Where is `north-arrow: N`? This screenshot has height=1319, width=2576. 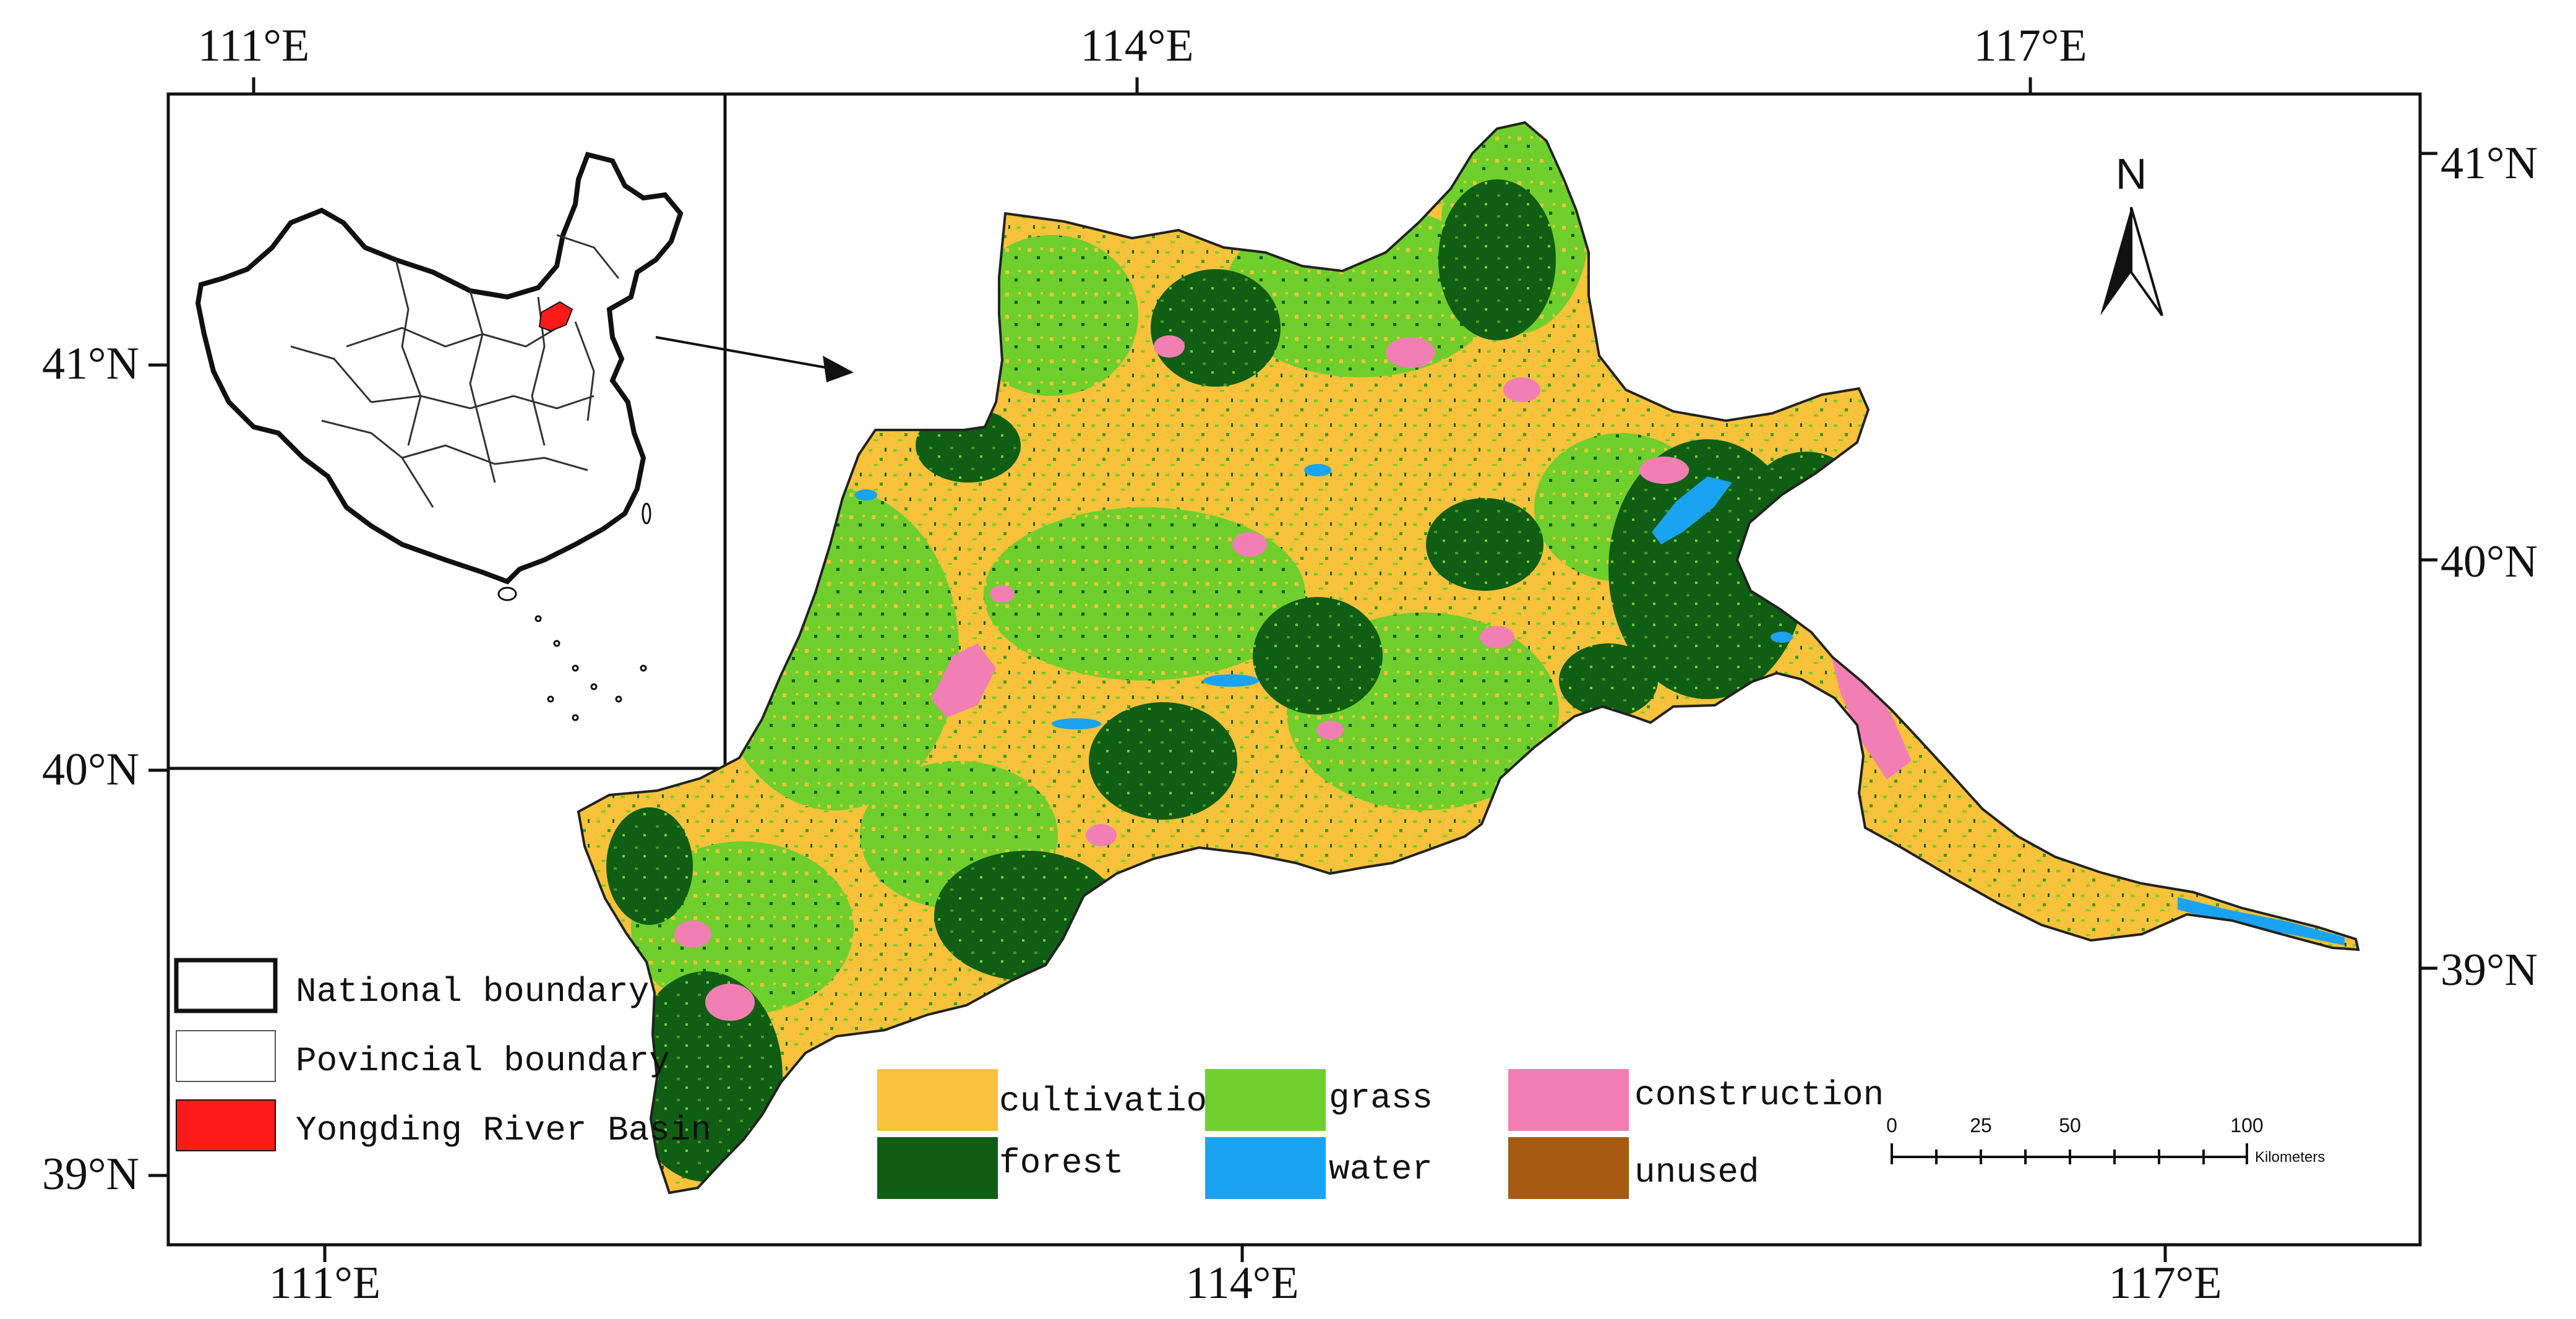
north-arrow: N is located at coordinates (2131, 233).